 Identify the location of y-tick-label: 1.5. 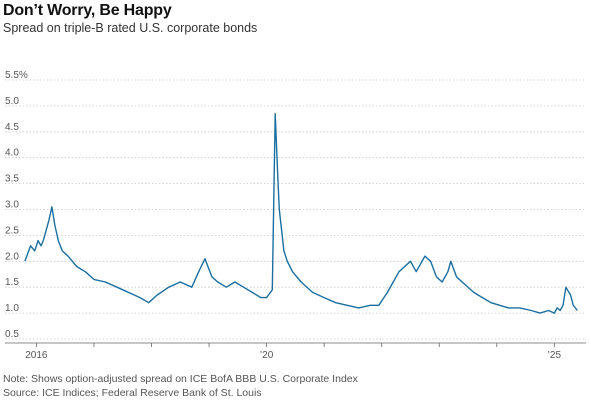
(12, 282).